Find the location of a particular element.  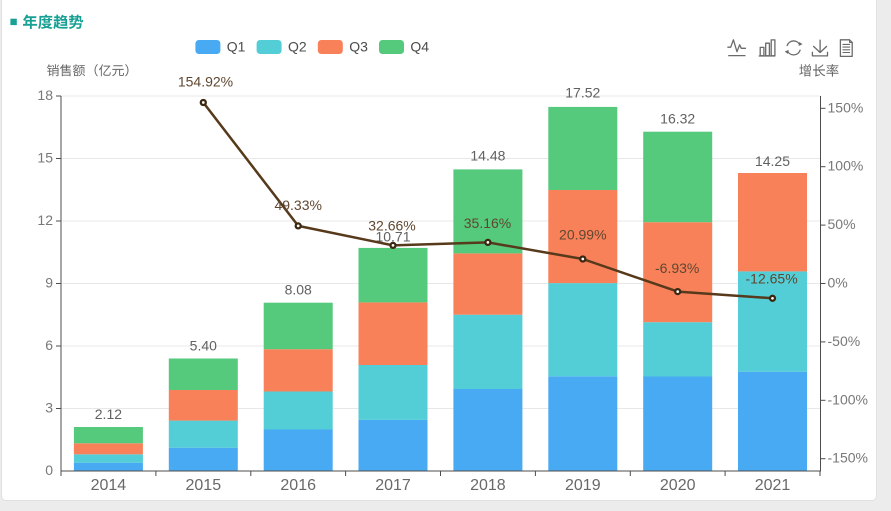

svg-text: 0% is located at coordinates (838, 283).